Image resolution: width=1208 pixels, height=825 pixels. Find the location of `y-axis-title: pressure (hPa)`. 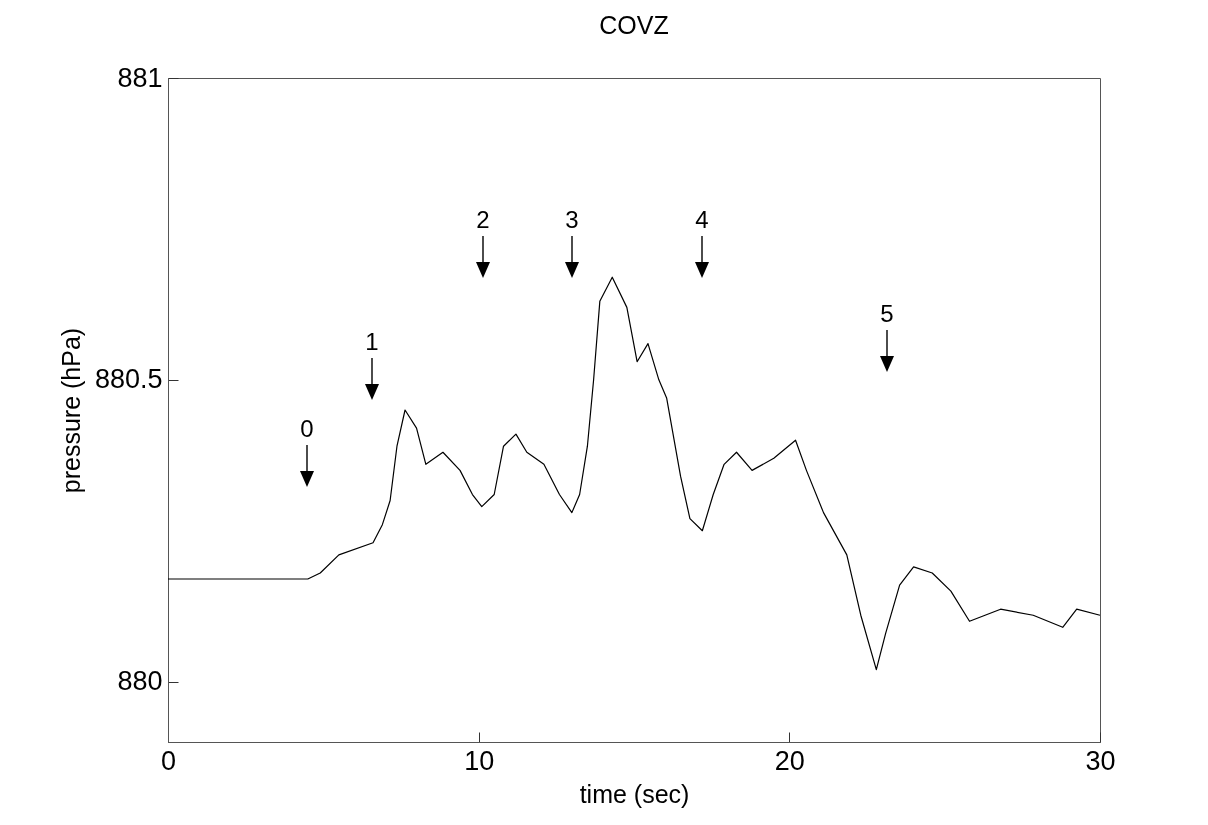

y-axis-title: pressure (hPa) is located at coordinates (70, 410).